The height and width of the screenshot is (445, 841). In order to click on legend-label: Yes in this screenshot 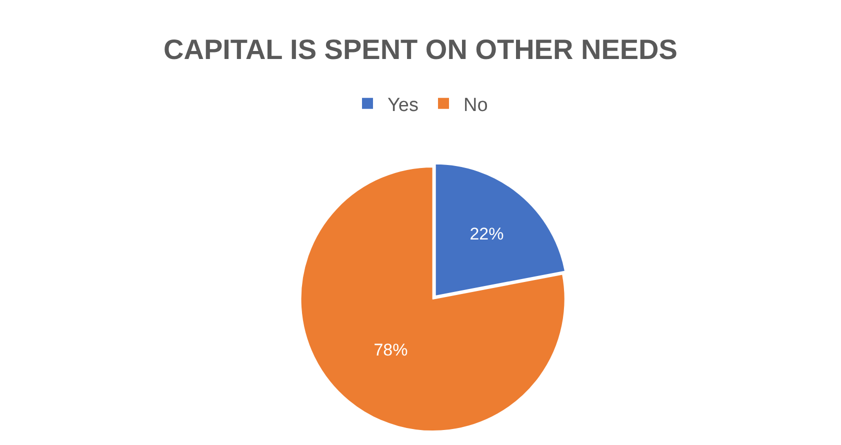, I will do `click(403, 105)`.